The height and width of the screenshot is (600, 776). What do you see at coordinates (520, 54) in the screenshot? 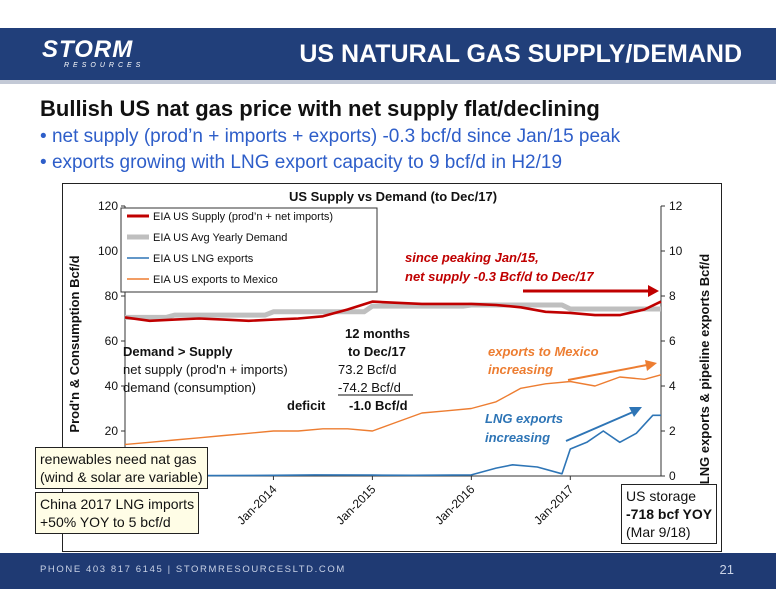
I see `slide-title: US NATURAL GAS SUPPLY/DEMAND` at bounding box center [520, 54].